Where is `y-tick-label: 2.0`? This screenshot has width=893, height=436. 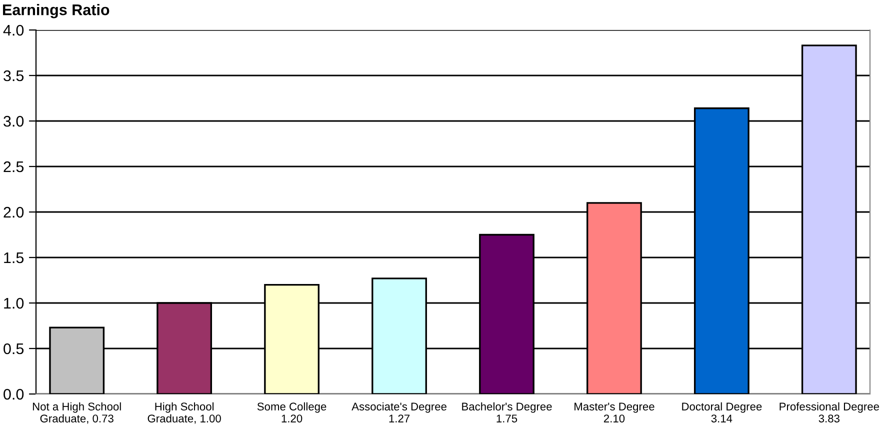 y-tick-label: 2.0 is located at coordinates (14, 212).